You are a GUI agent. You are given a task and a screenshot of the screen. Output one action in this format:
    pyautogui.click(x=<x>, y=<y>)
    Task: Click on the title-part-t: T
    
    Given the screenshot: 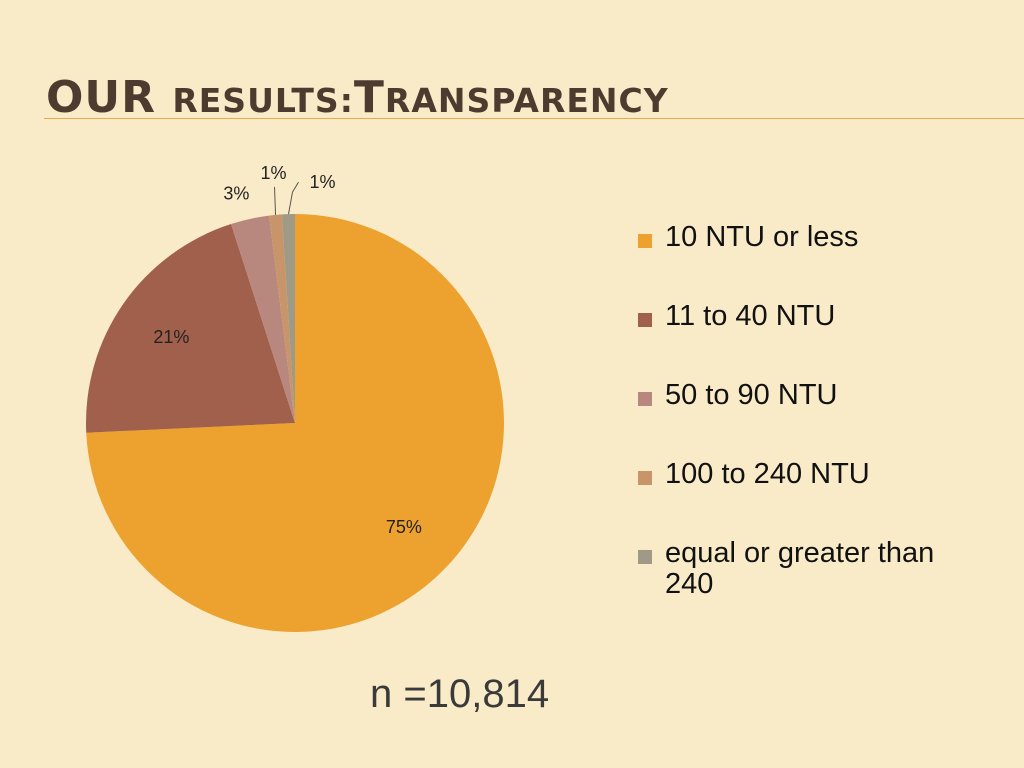 What is the action you would take?
    pyautogui.click(x=369, y=97)
    